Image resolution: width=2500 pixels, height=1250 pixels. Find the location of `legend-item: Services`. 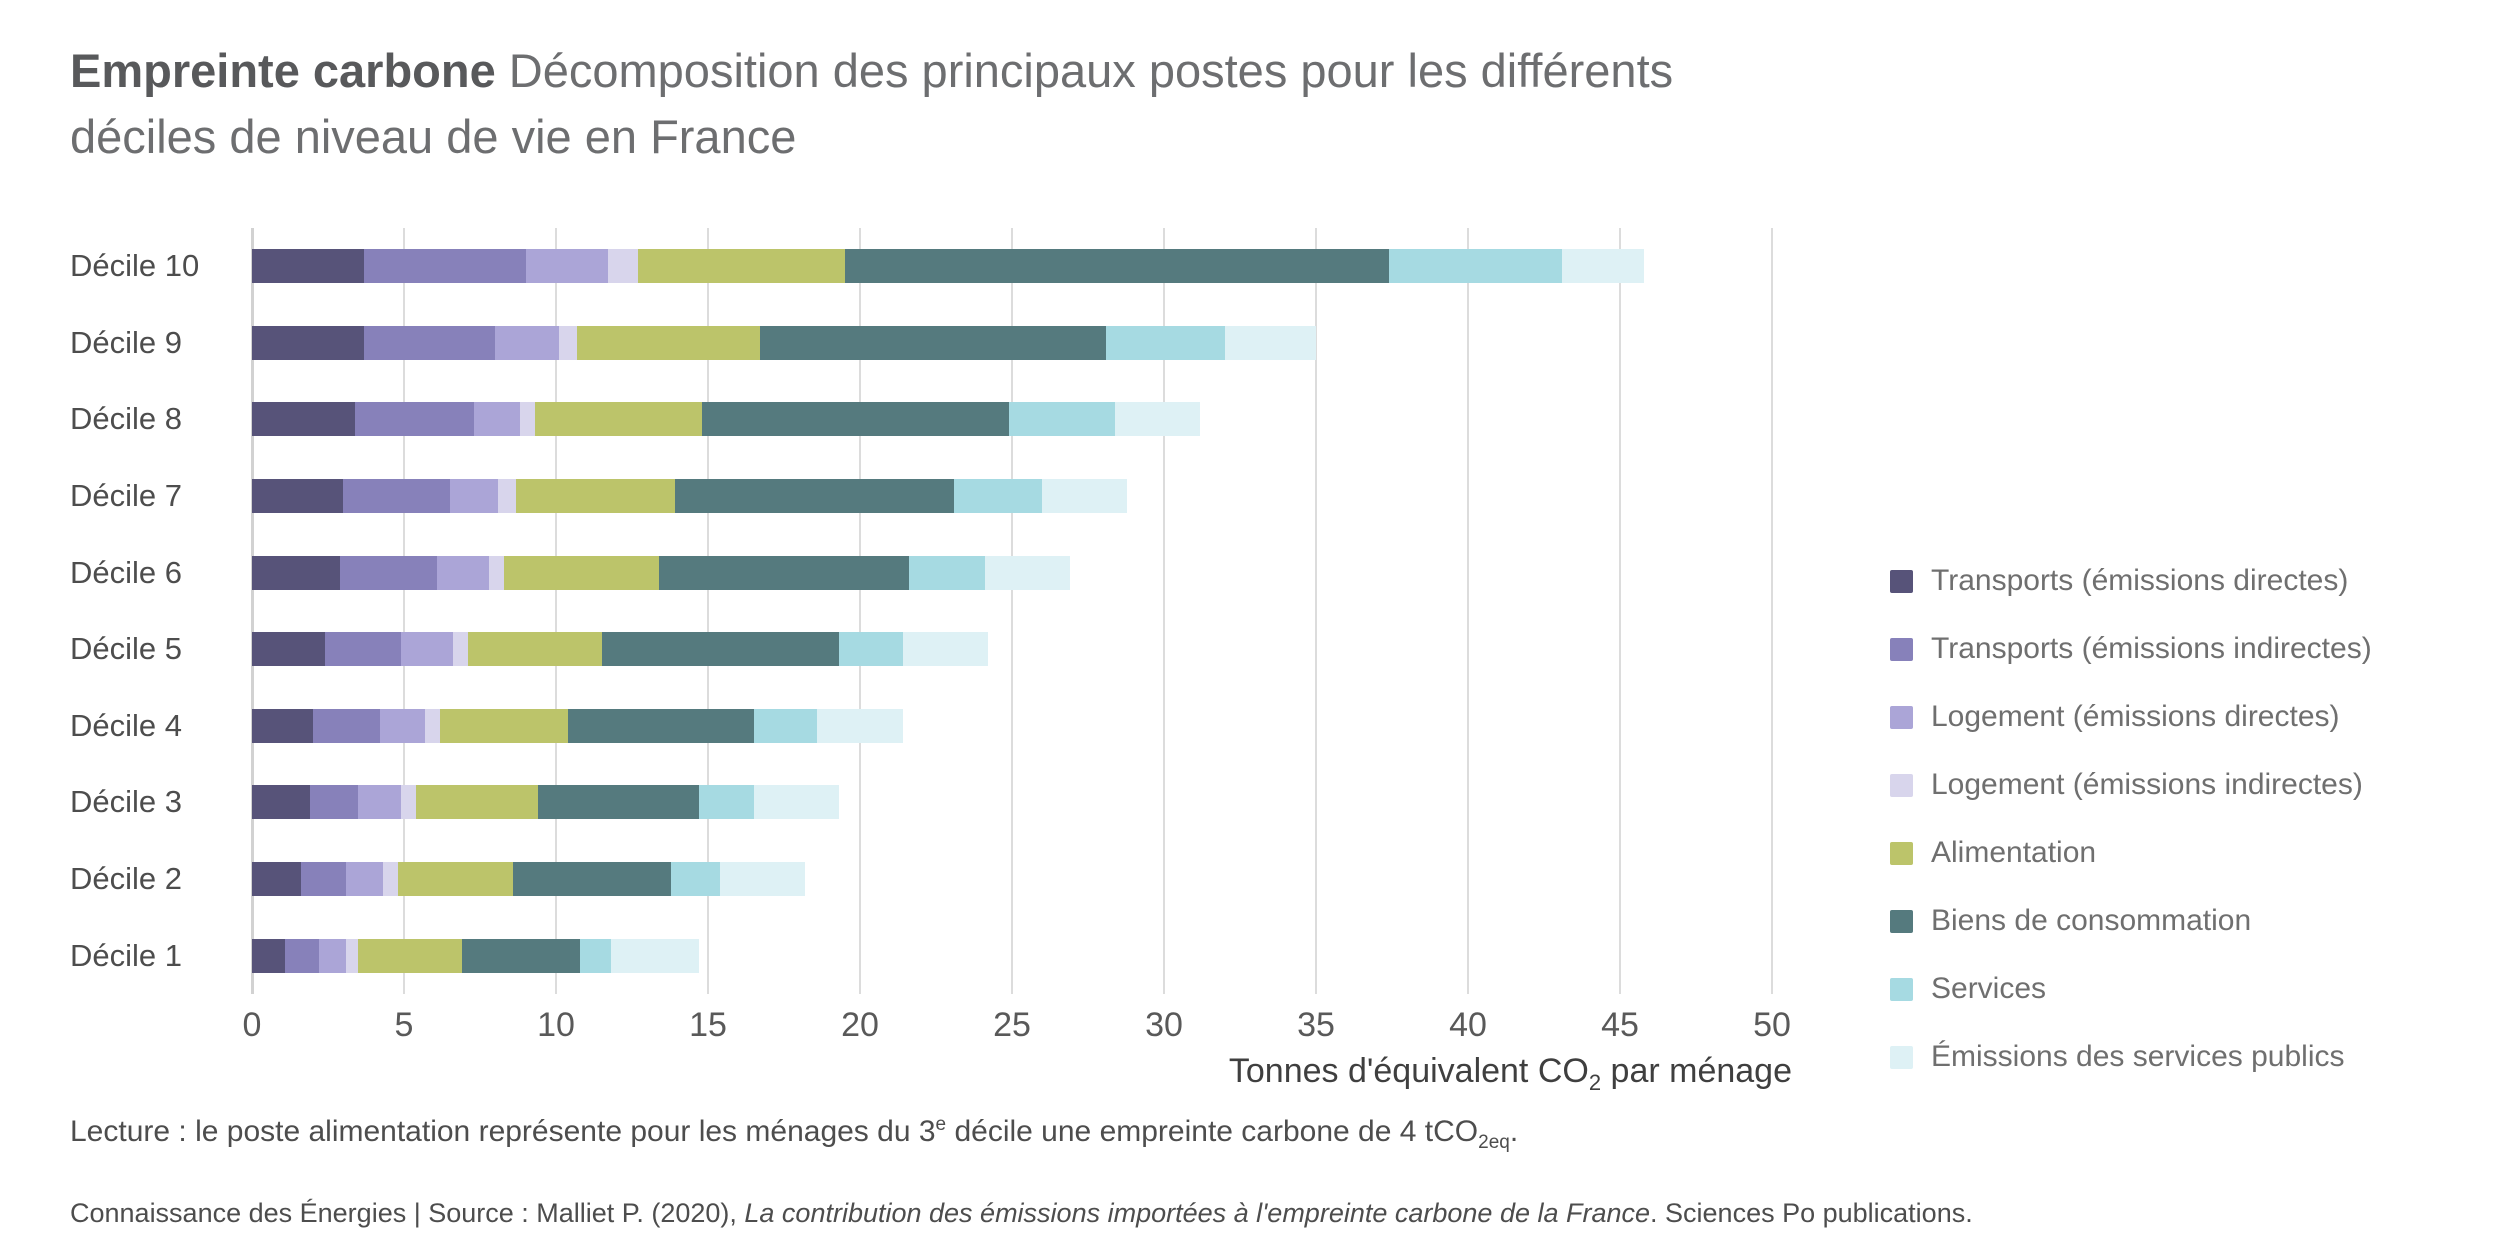

legend-item: Services is located at coordinates (2131, 989).